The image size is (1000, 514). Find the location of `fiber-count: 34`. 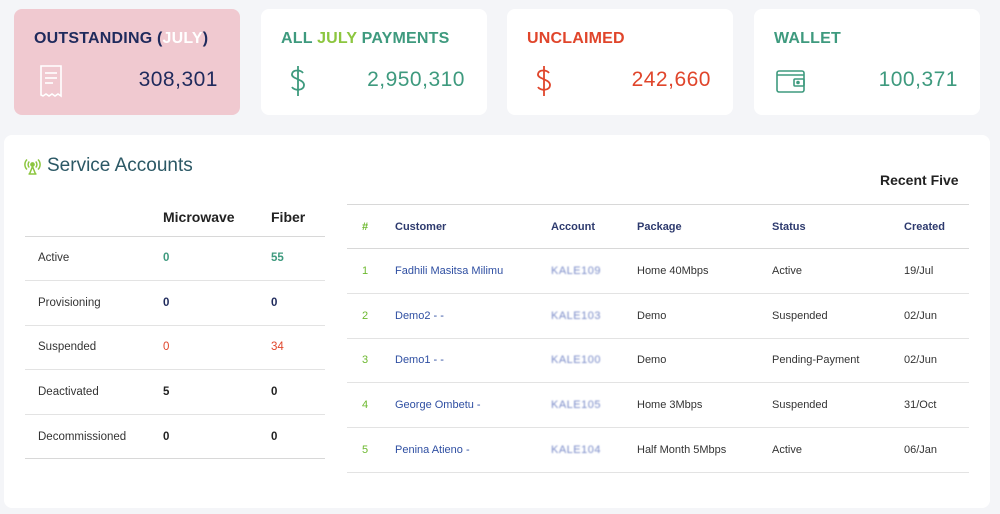

fiber-count: 34 is located at coordinates (298, 348).